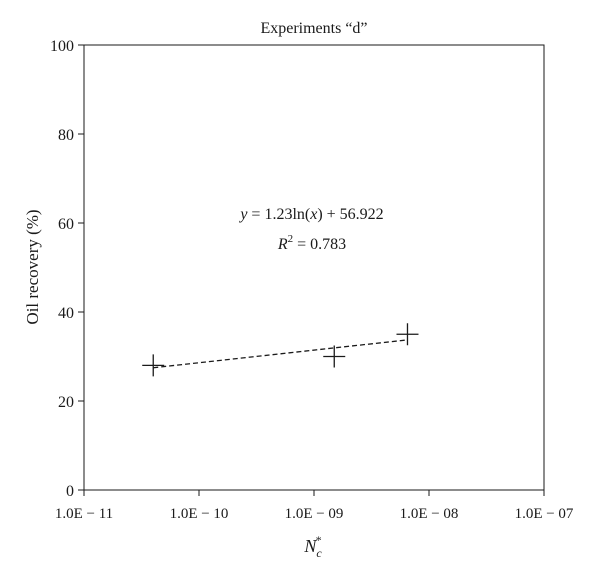 The width and height of the screenshot is (600, 583). I want to click on data-points, so click(280, 350).